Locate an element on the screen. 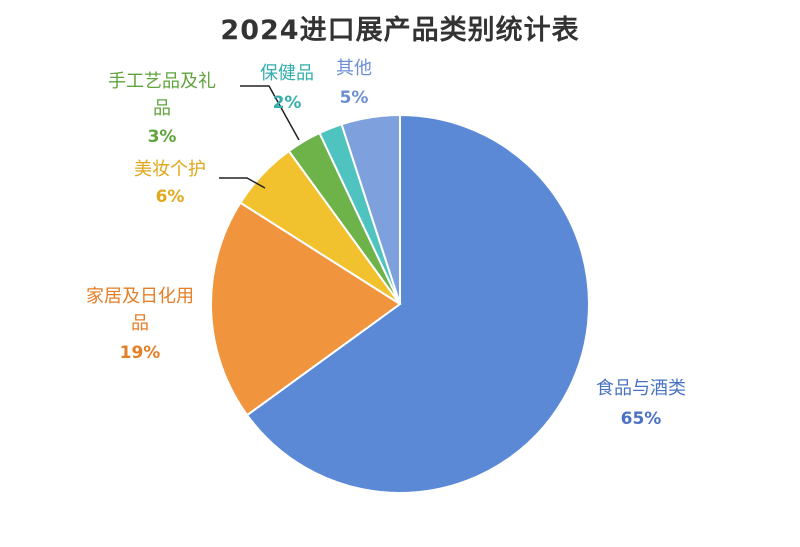  slice-percent-label: 5% is located at coordinates (354, 98).